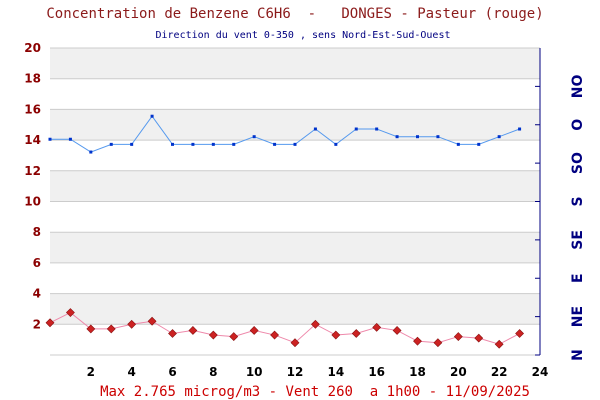 This screenshot has height=400, width=600. What do you see at coordinates (578, 240) in the screenshot?
I see `wind-direction-label: SE` at bounding box center [578, 240].